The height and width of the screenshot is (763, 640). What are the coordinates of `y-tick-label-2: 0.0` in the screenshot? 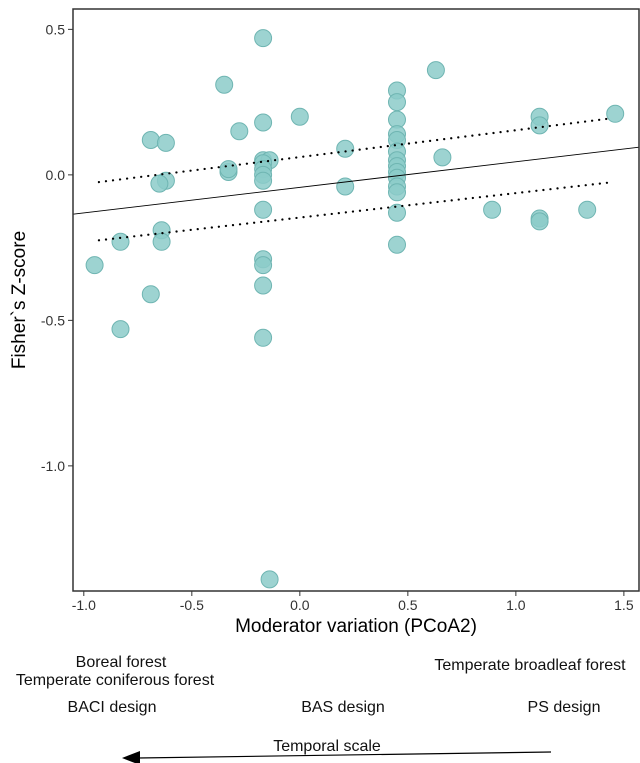 It's located at (56, 175).